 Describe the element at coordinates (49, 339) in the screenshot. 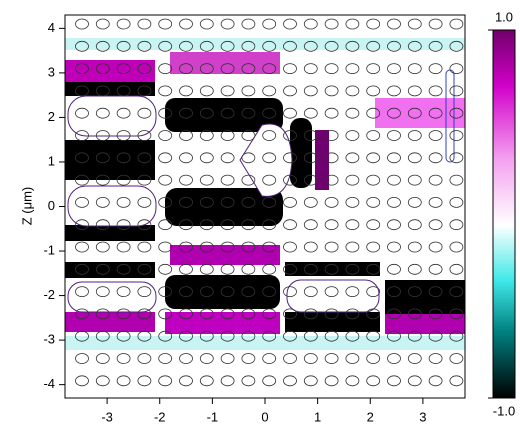

I see `y-tick-label: -3` at that location.